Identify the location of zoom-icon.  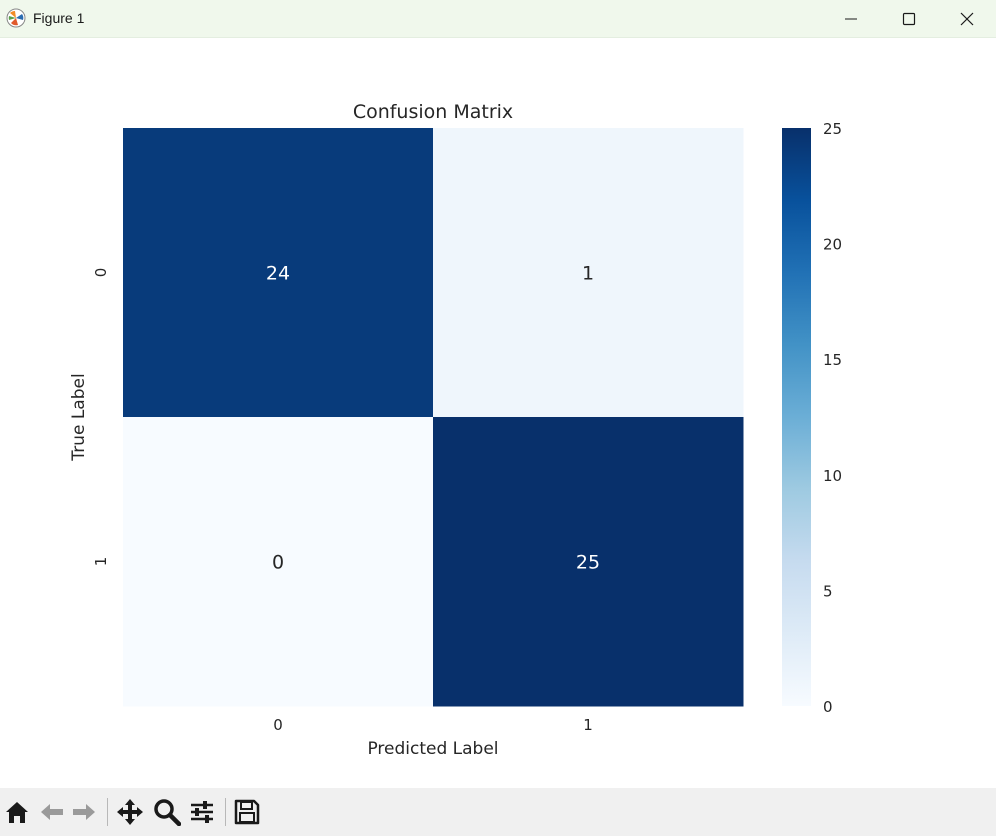
(167, 812).